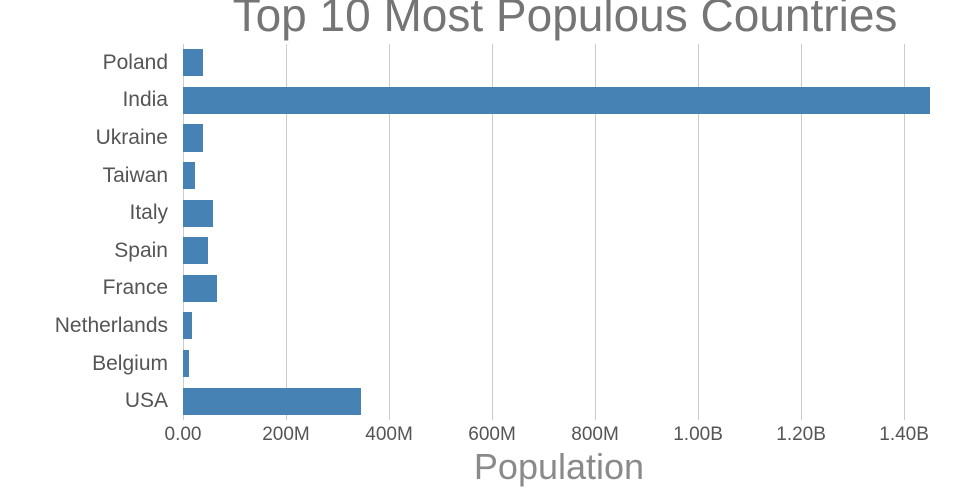 The width and height of the screenshot is (960, 500). Describe the element at coordinates (111, 325) in the screenshot. I see `category-label: Netherlands` at that location.